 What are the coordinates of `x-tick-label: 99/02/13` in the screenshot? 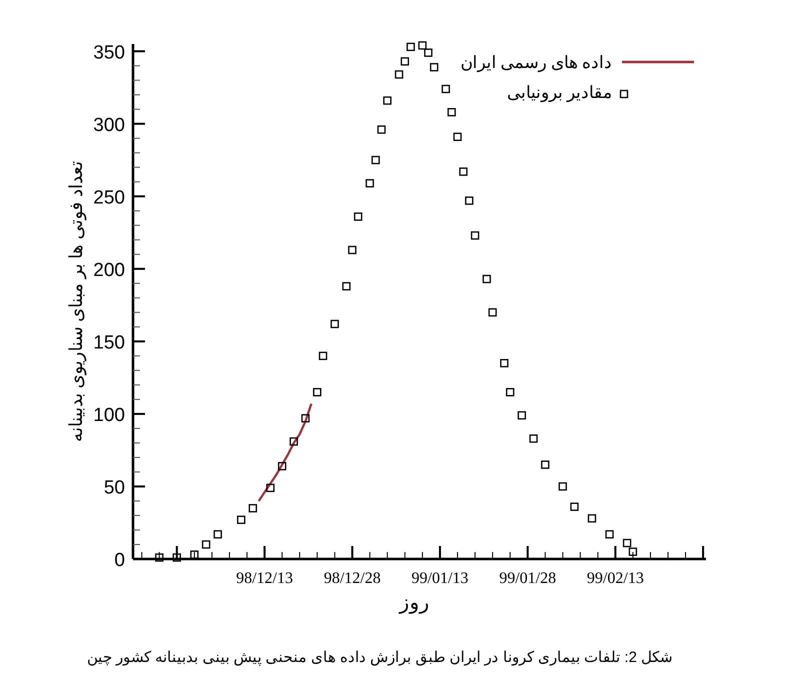 It's located at (615, 578).